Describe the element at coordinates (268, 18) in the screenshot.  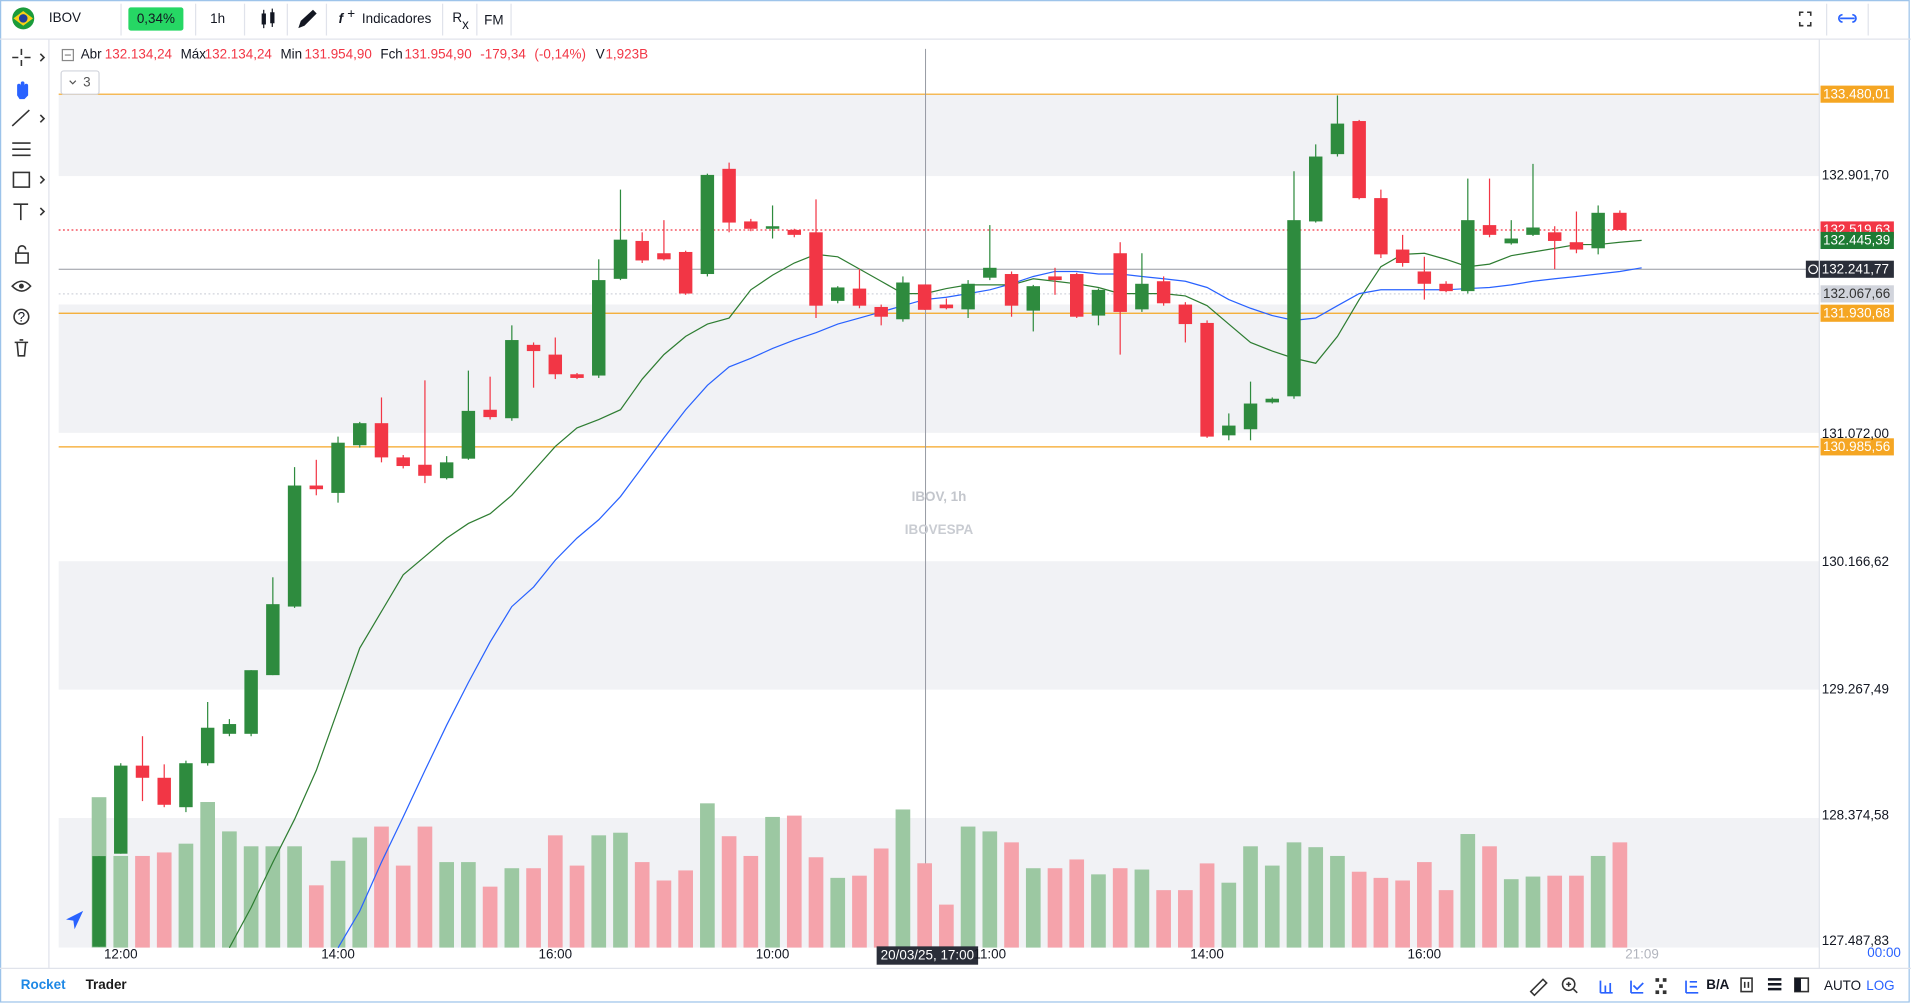
I see `chart-type-button` at that location.